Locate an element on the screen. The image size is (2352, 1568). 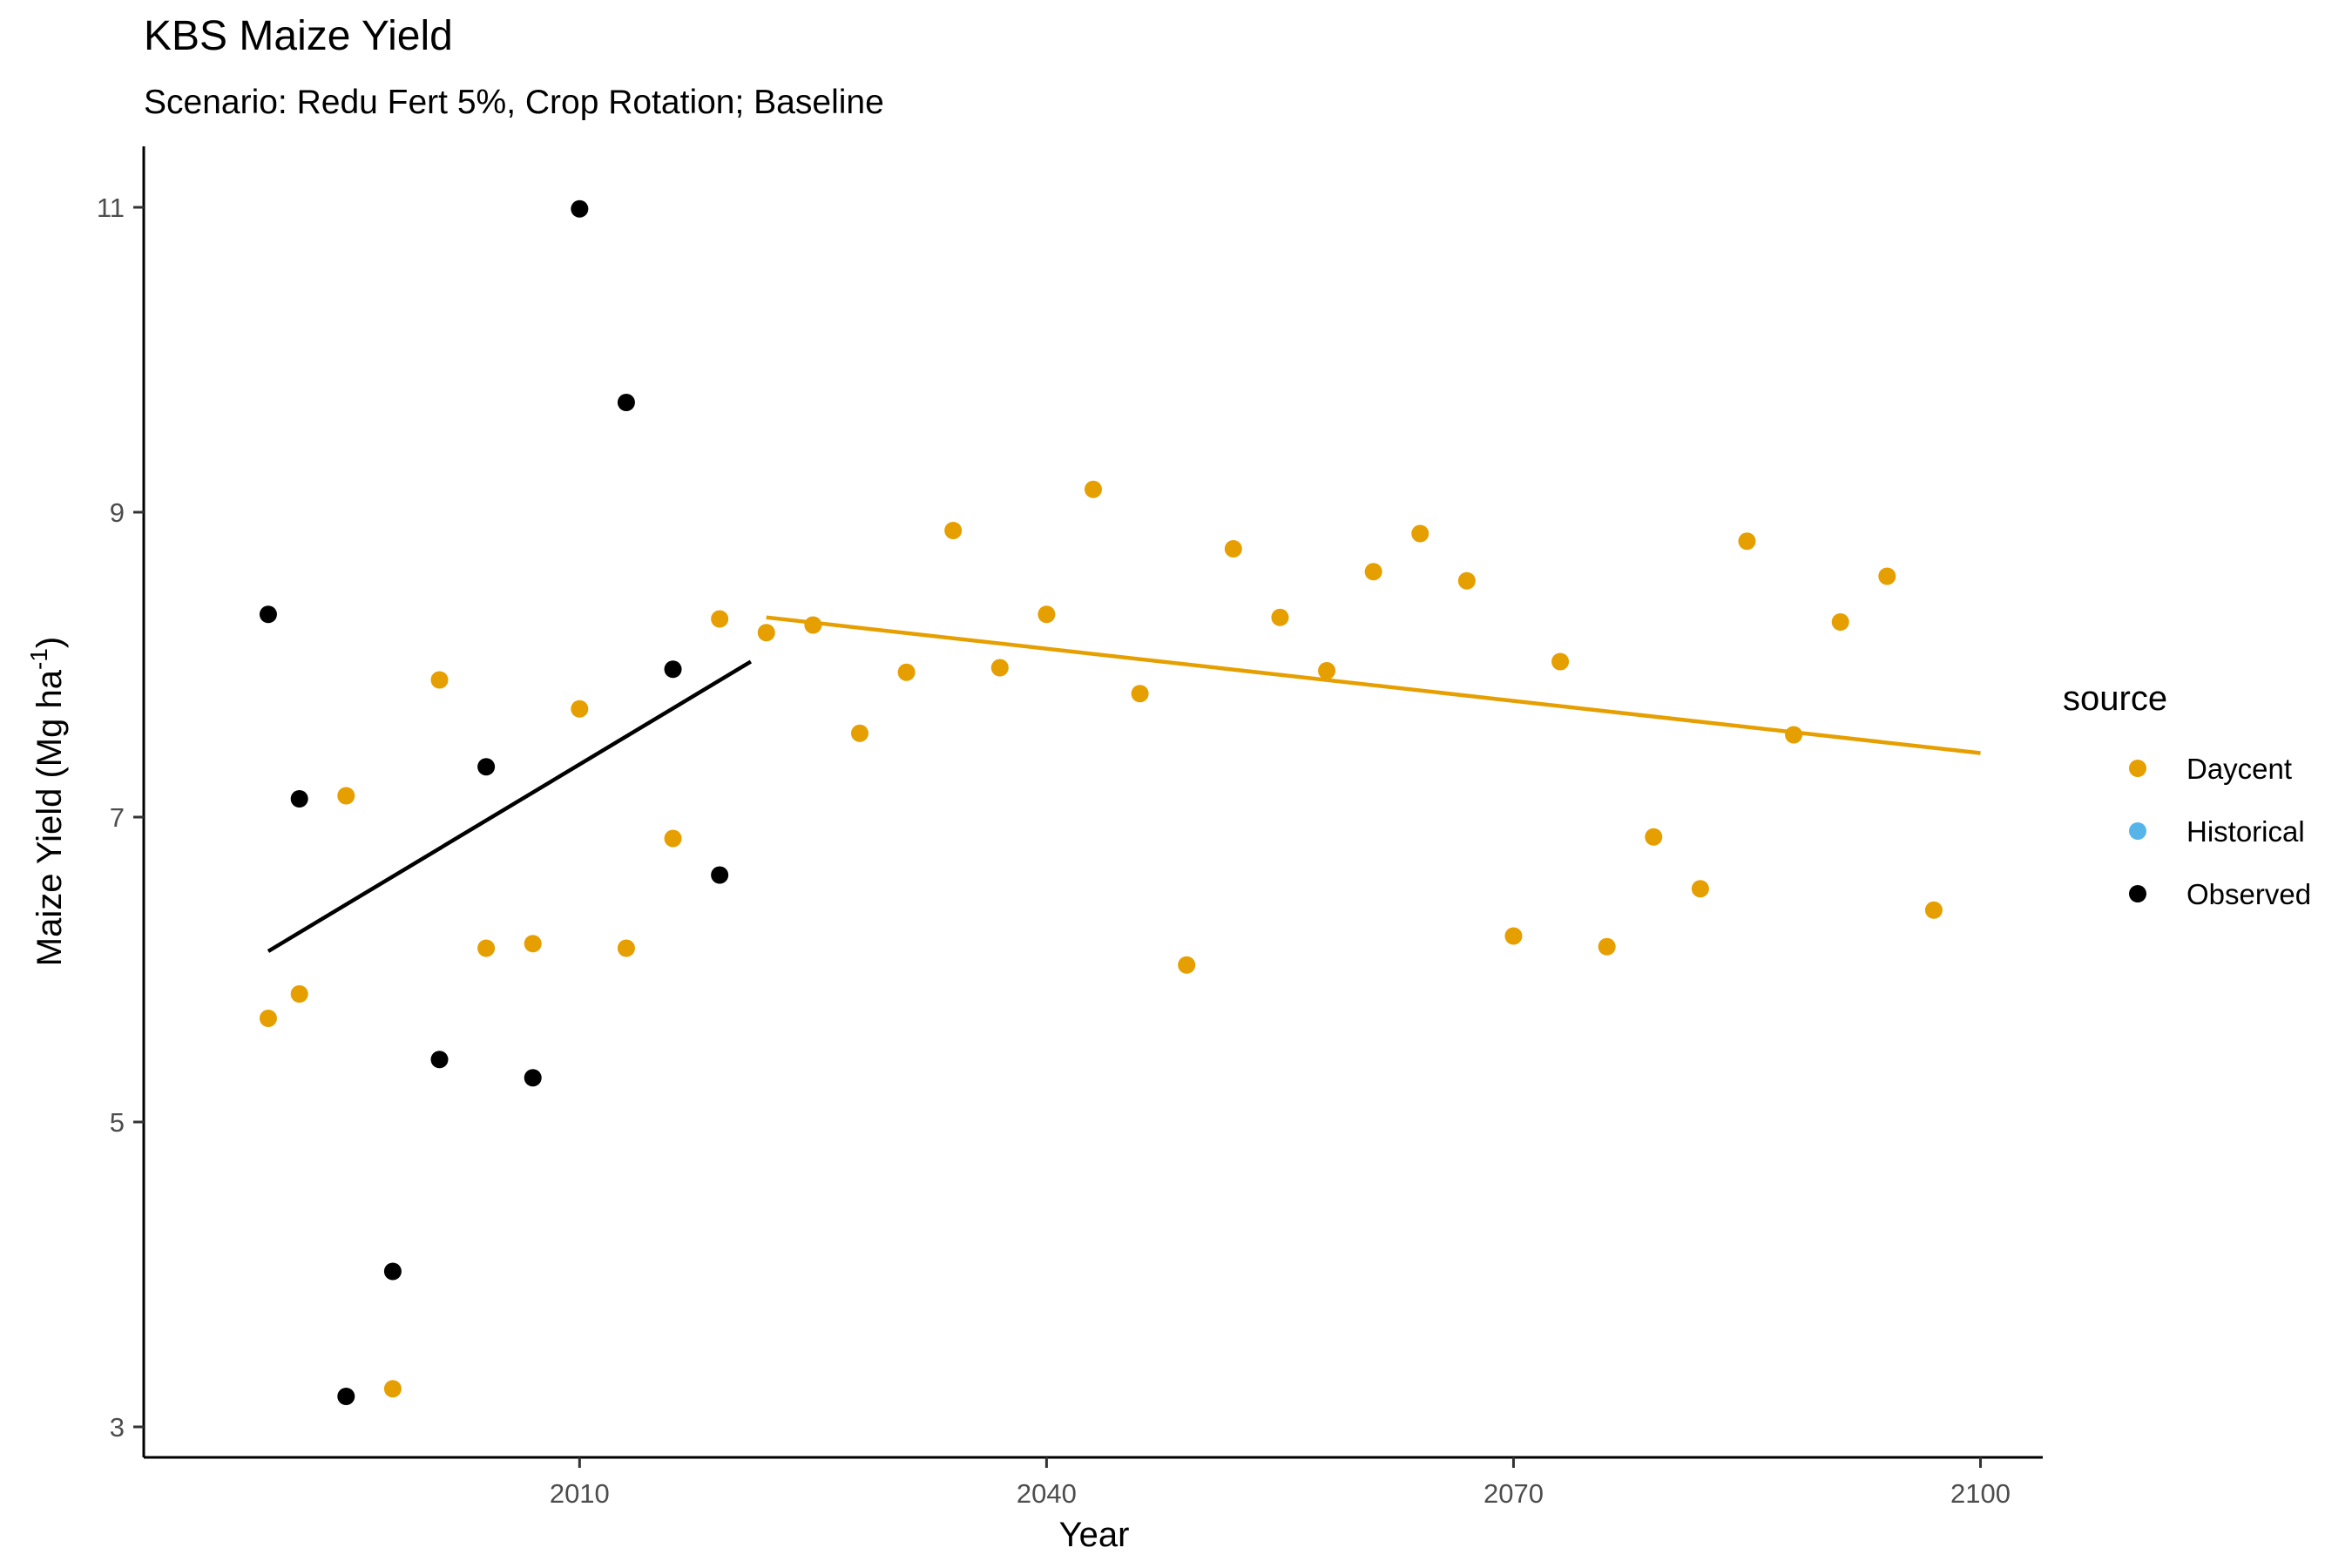
y-tick-label-5: 5 is located at coordinates (118, 1122).